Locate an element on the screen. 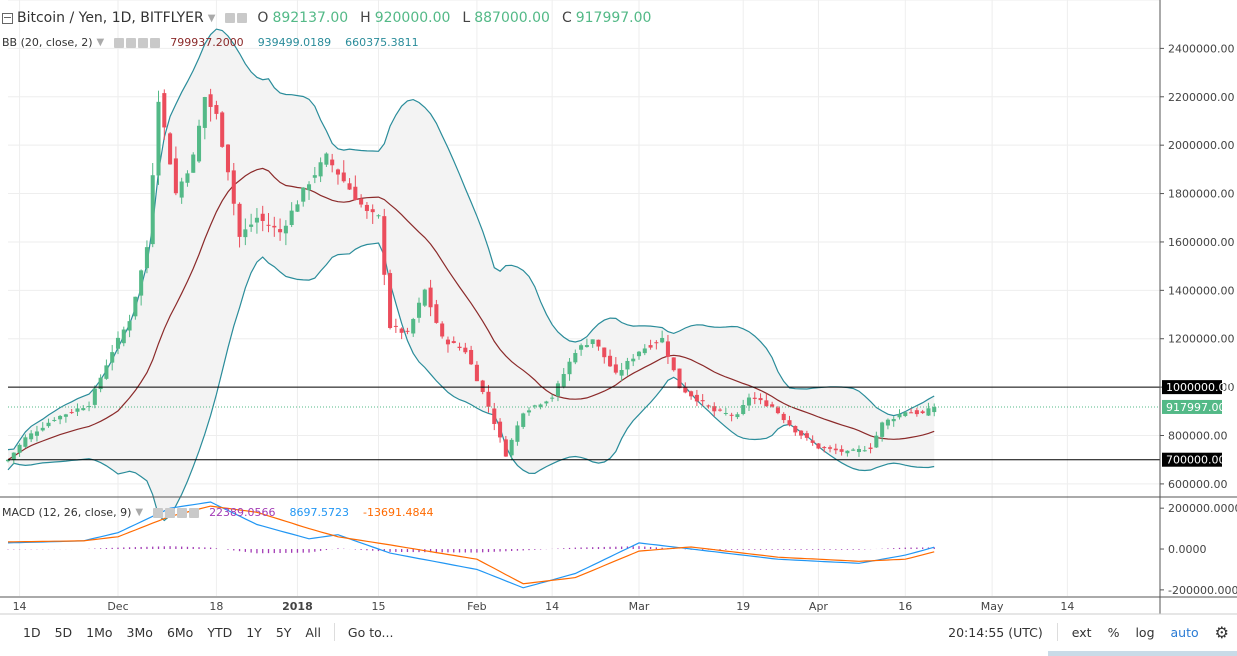 This screenshot has width=1237, height=656. add-icon is located at coordinates (143, 42).